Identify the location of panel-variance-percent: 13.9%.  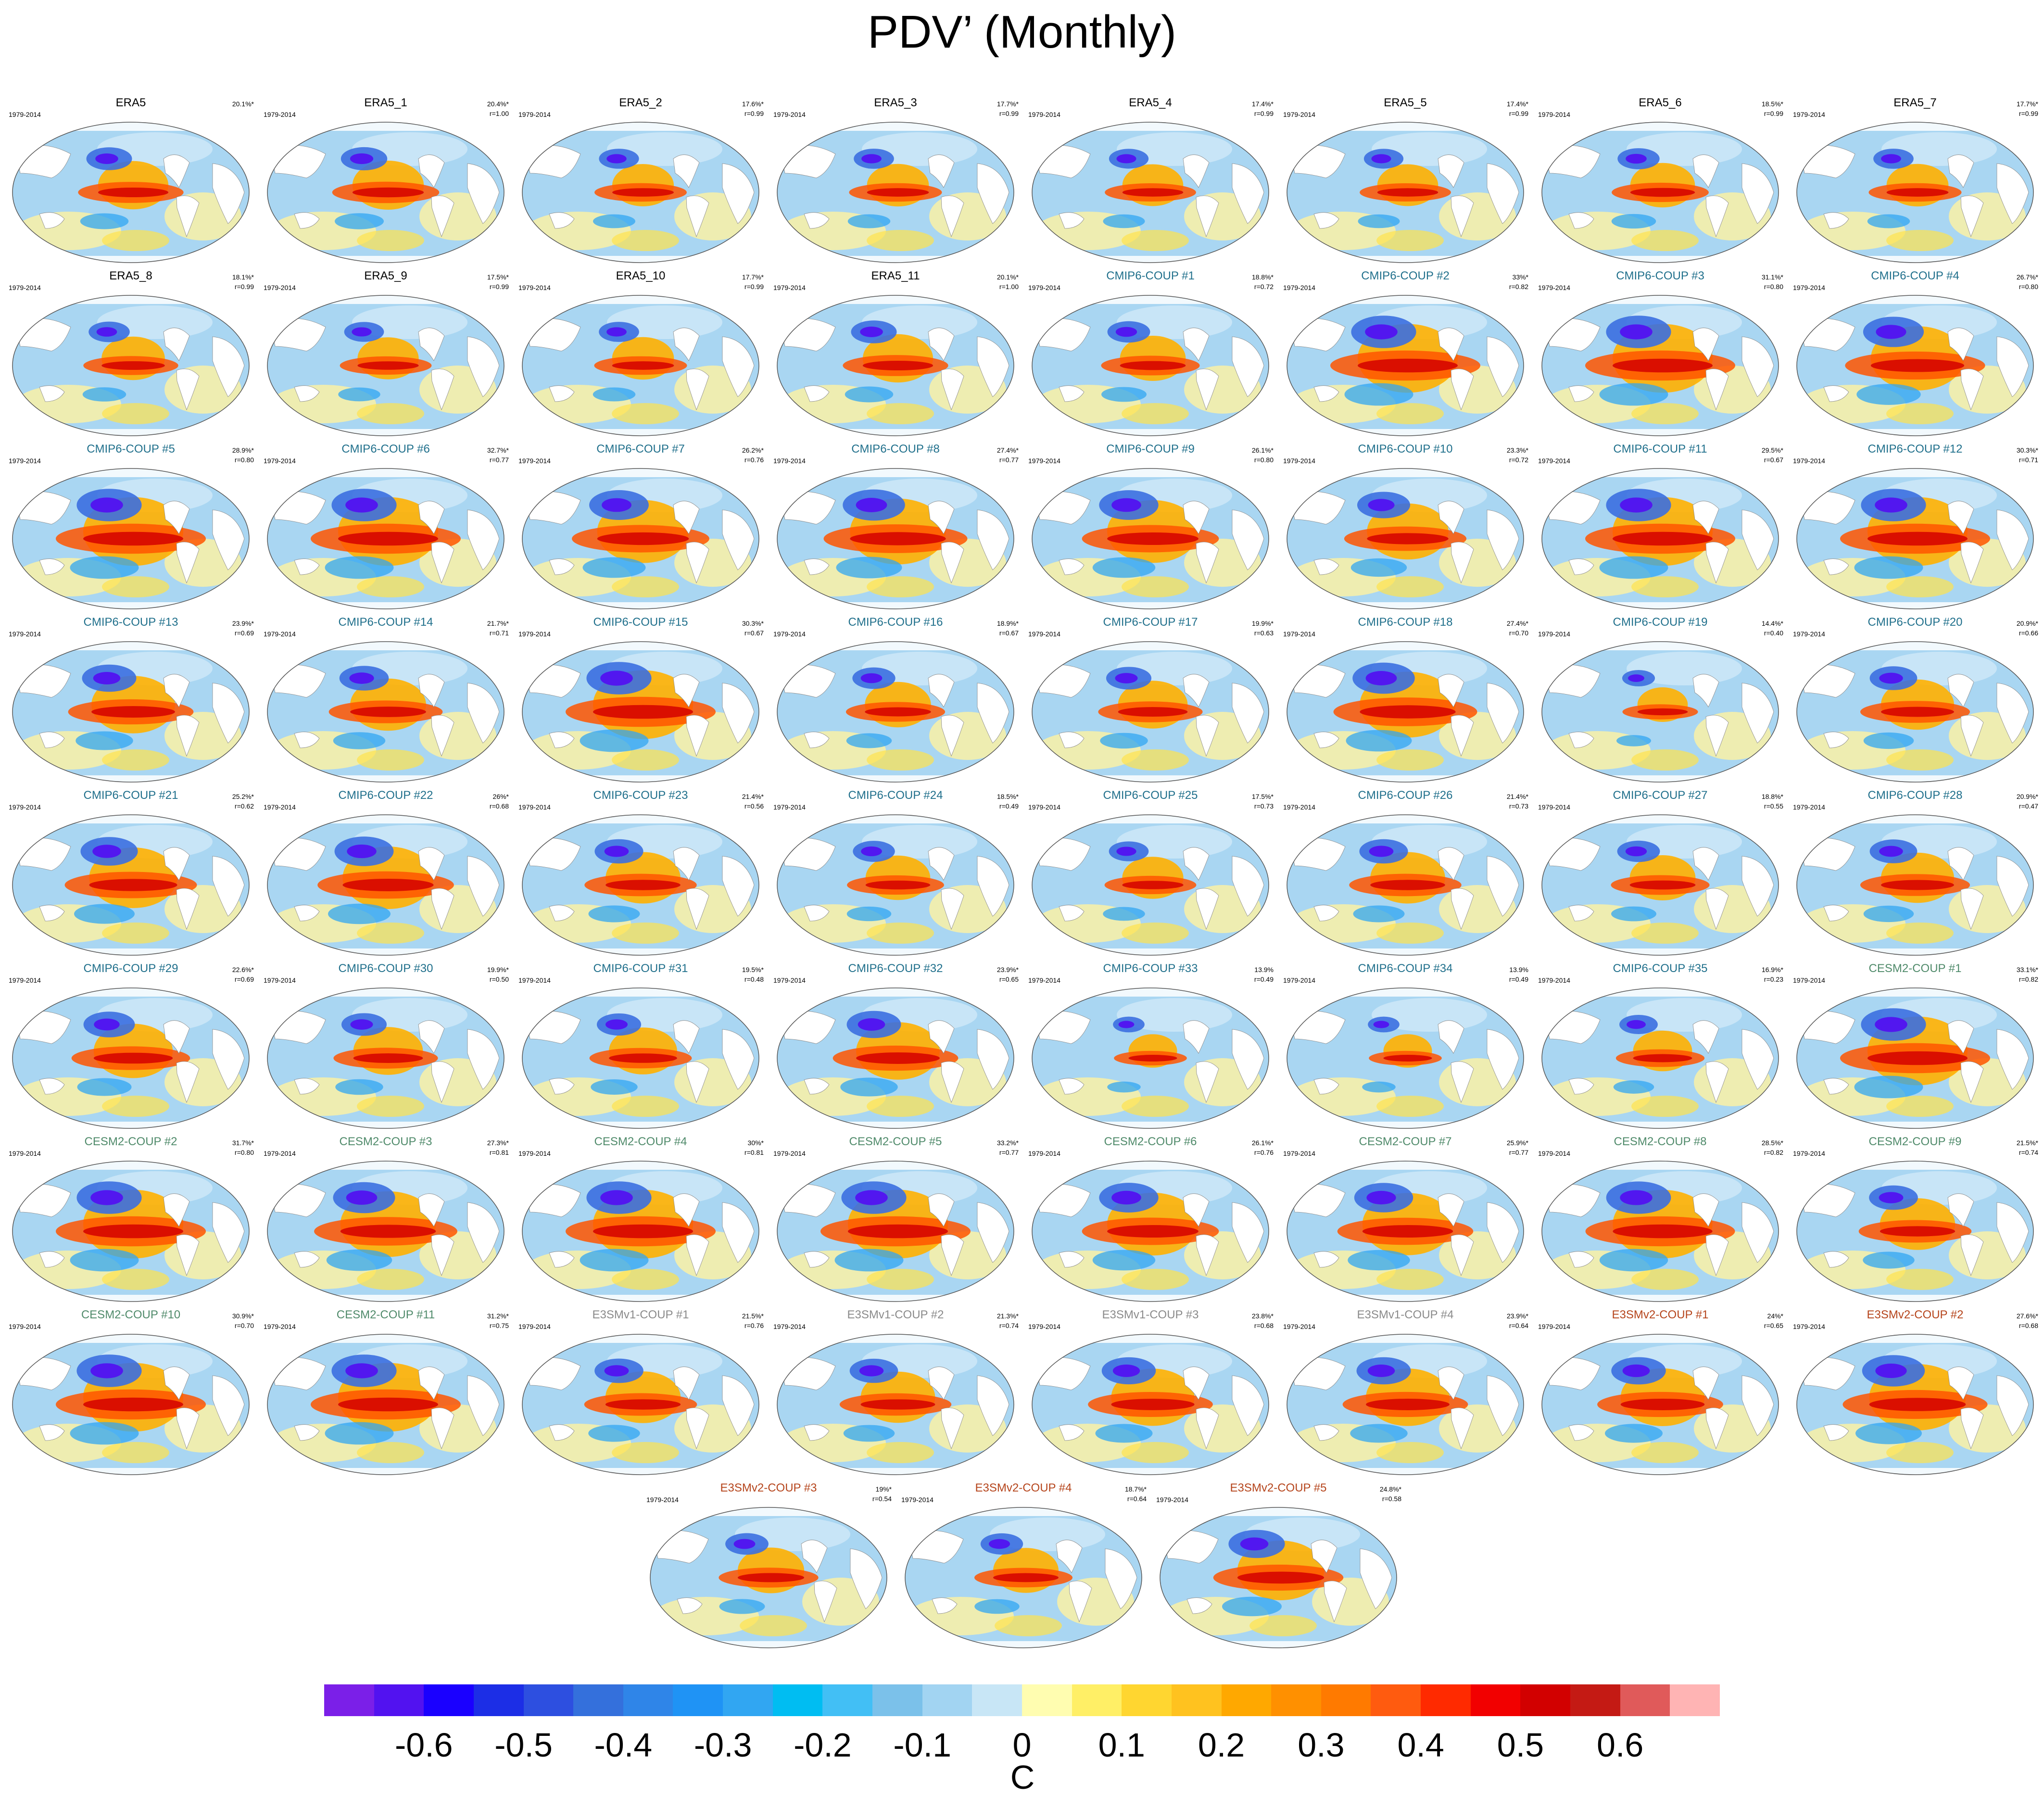
(1518, 970).